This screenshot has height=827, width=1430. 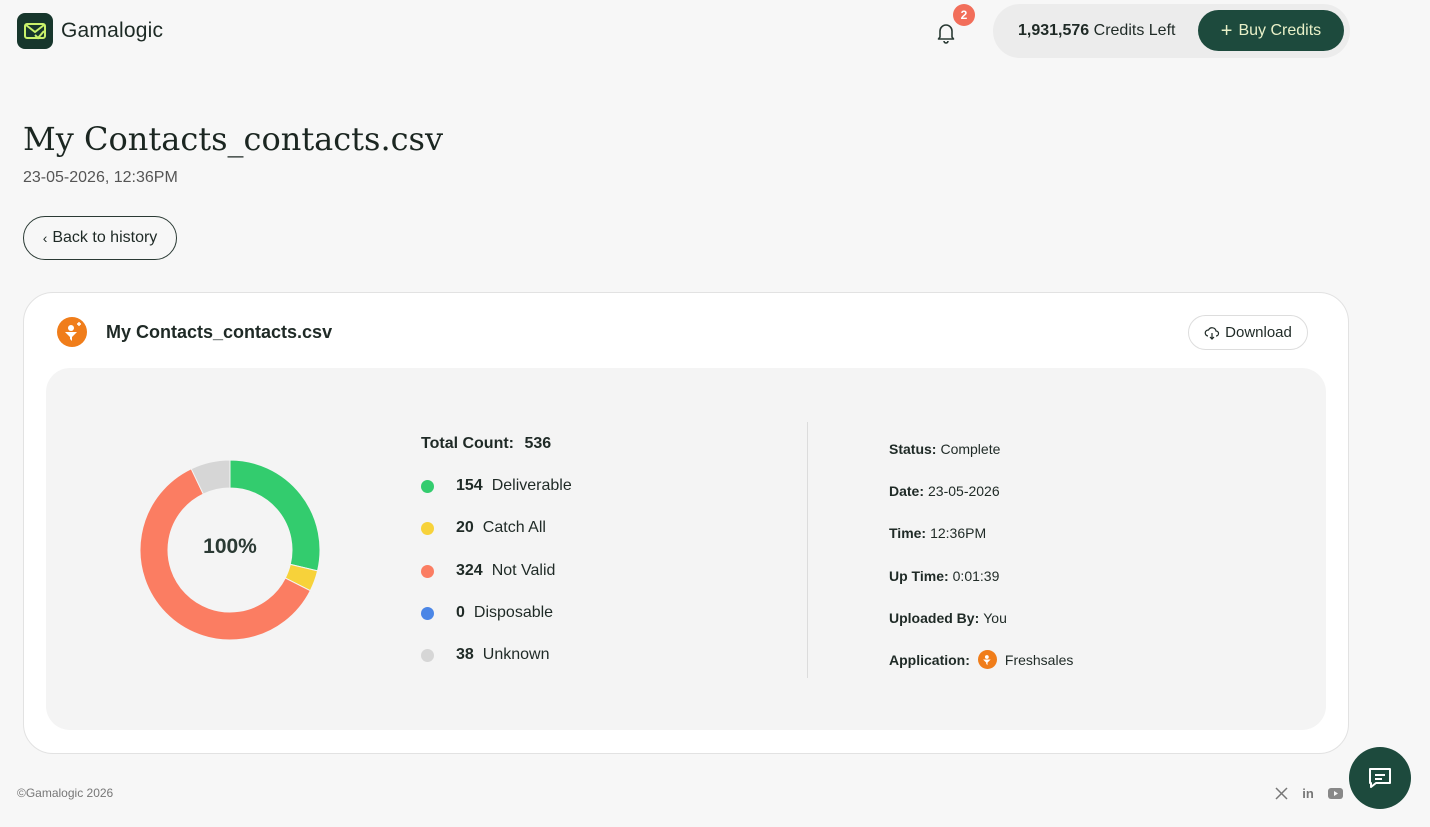 What do you see at coordinates (468, 443) in the screenshot?
I see `total-count-label: Total Count:` at bounding box center [468, 443].